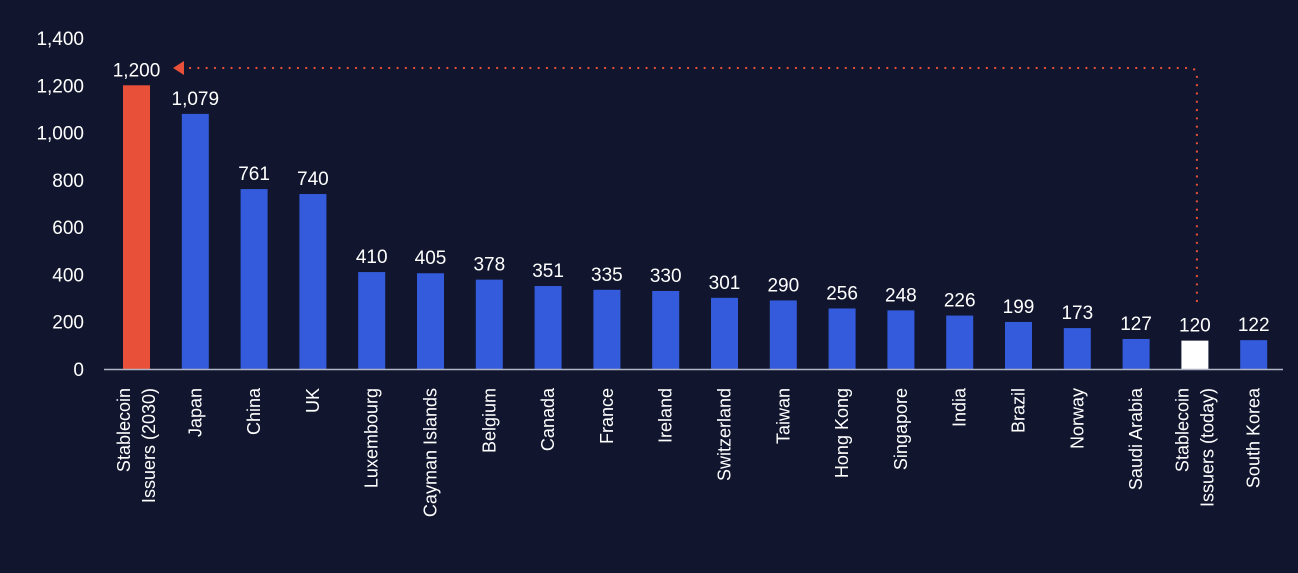  Describe the element at coordinates (607, 275) in the screenshot. I see `value-label: 335` at that location.